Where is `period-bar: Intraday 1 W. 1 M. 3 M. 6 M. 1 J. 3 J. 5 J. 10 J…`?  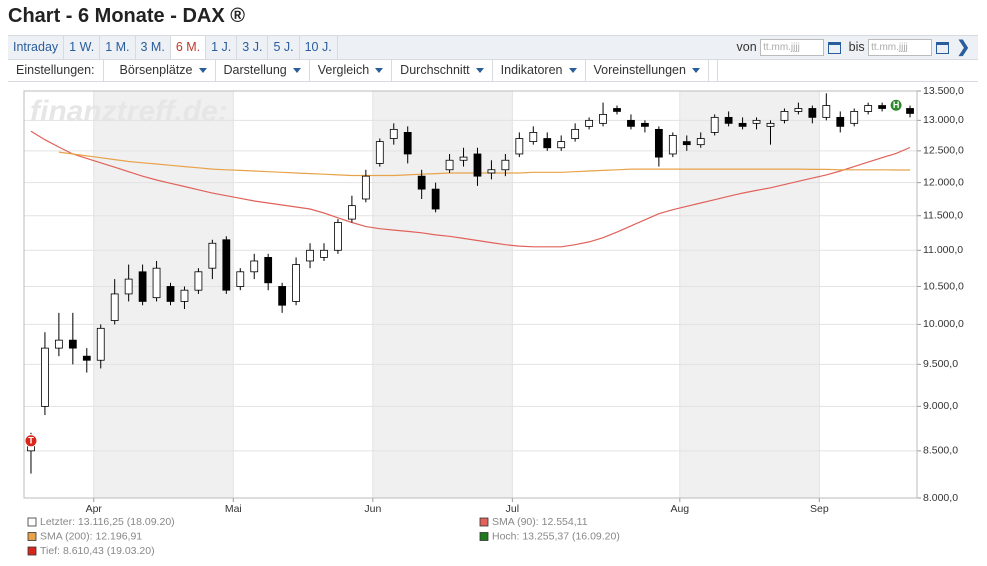
period-bar: Intraday 1 W. 1 M. 3 M. 6 M. 1 J. 3 J. 5 J. 10 J… is located at coordinates (493, 47).